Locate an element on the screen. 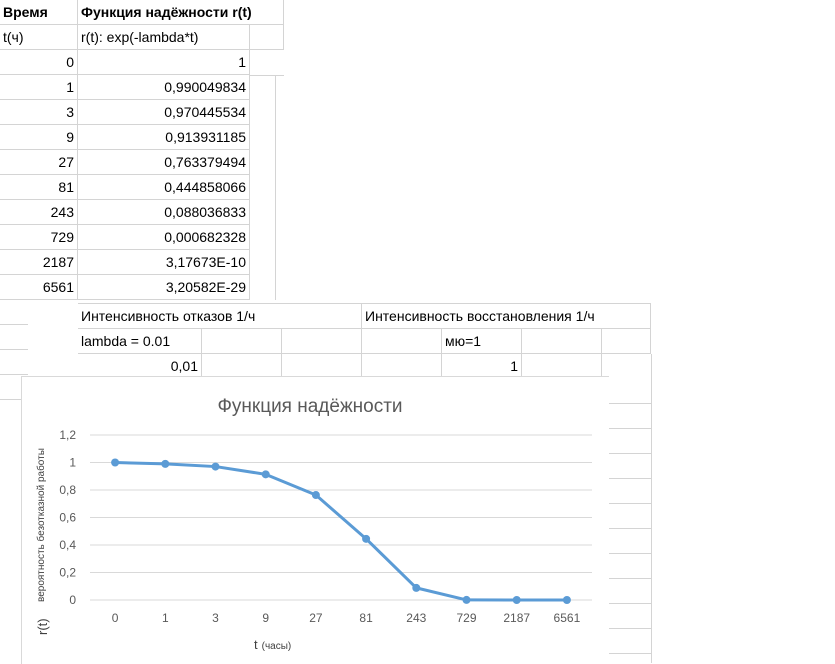 This screenshot has height=664, width=835. cell-time: 81 is located at coordinates (39, 187).